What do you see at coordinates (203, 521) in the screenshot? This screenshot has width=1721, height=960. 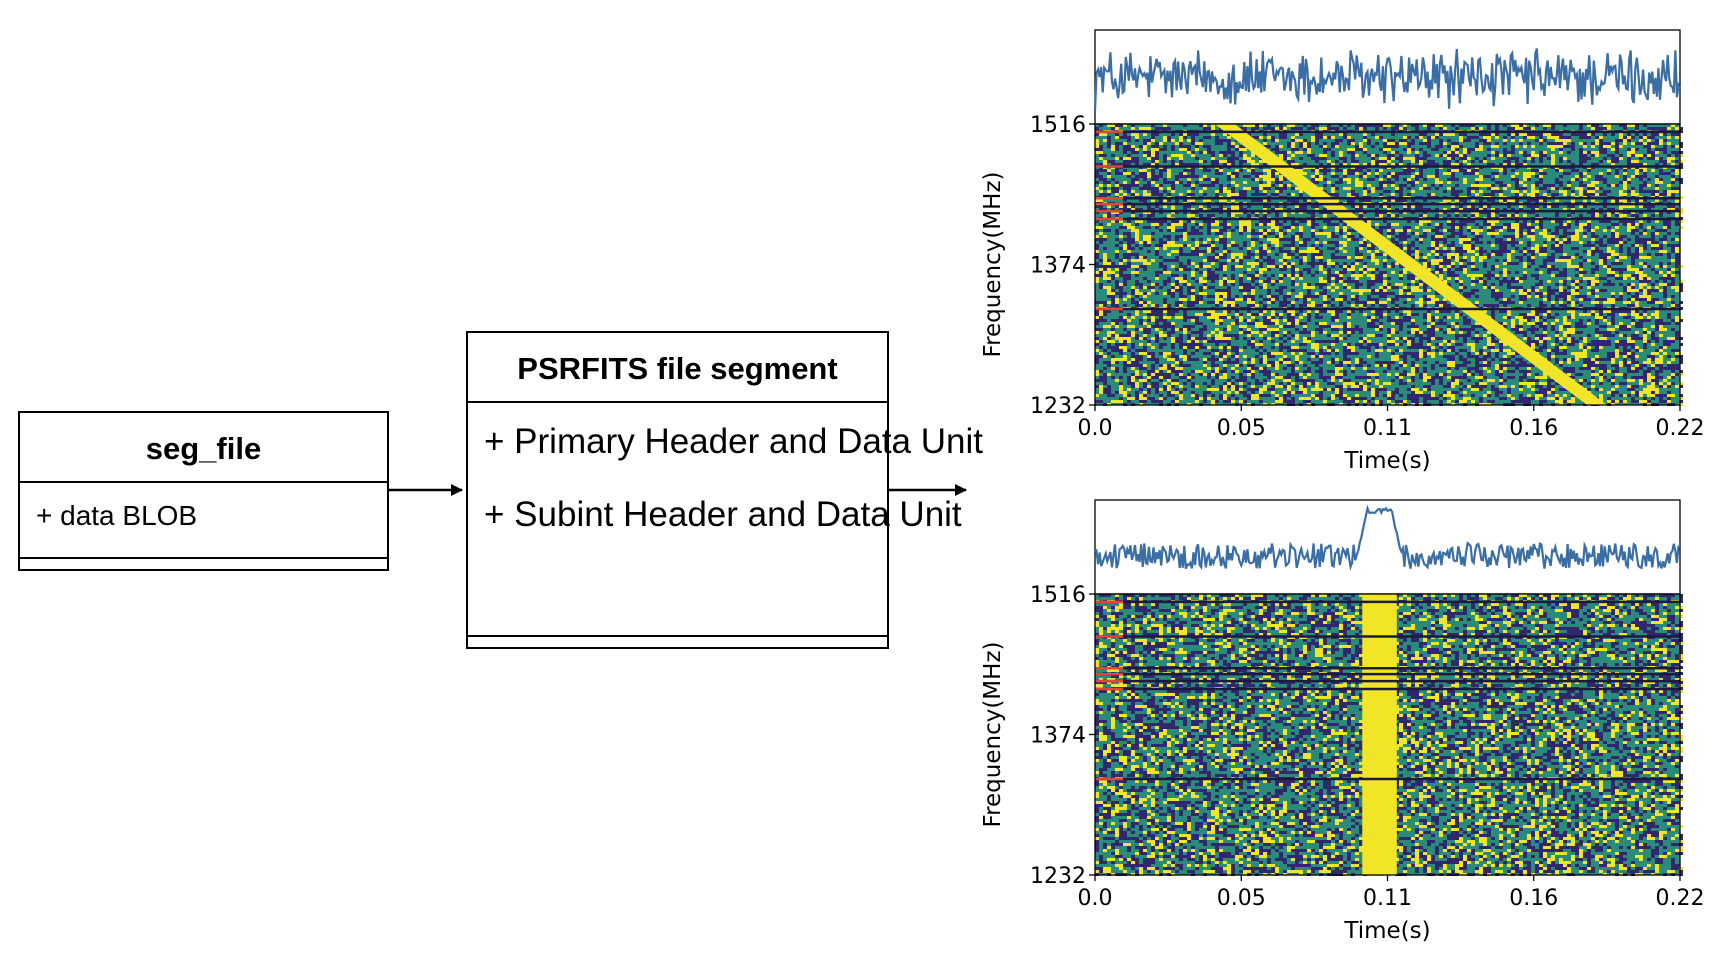 I see `seg-file-attributes: + data BLOB` at bounding box center [203, 521].